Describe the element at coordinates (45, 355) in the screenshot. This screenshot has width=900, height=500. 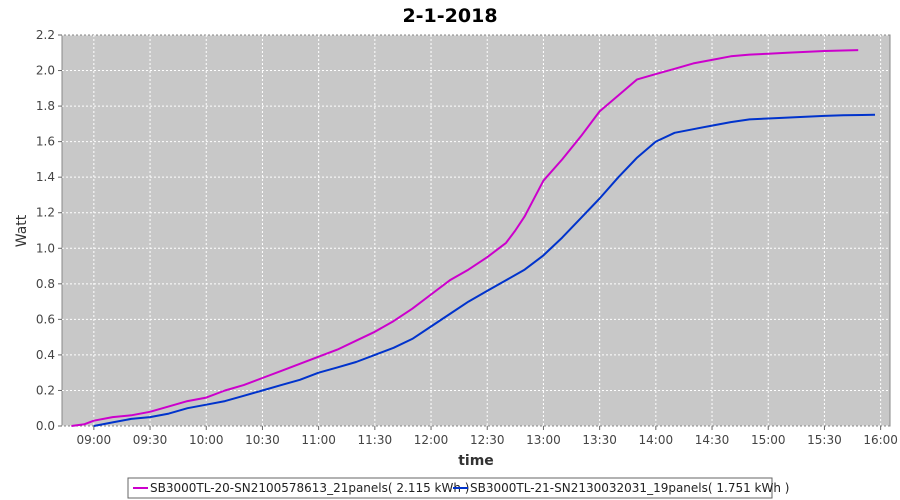
I see `y-tick-label: 0.4` at that location.